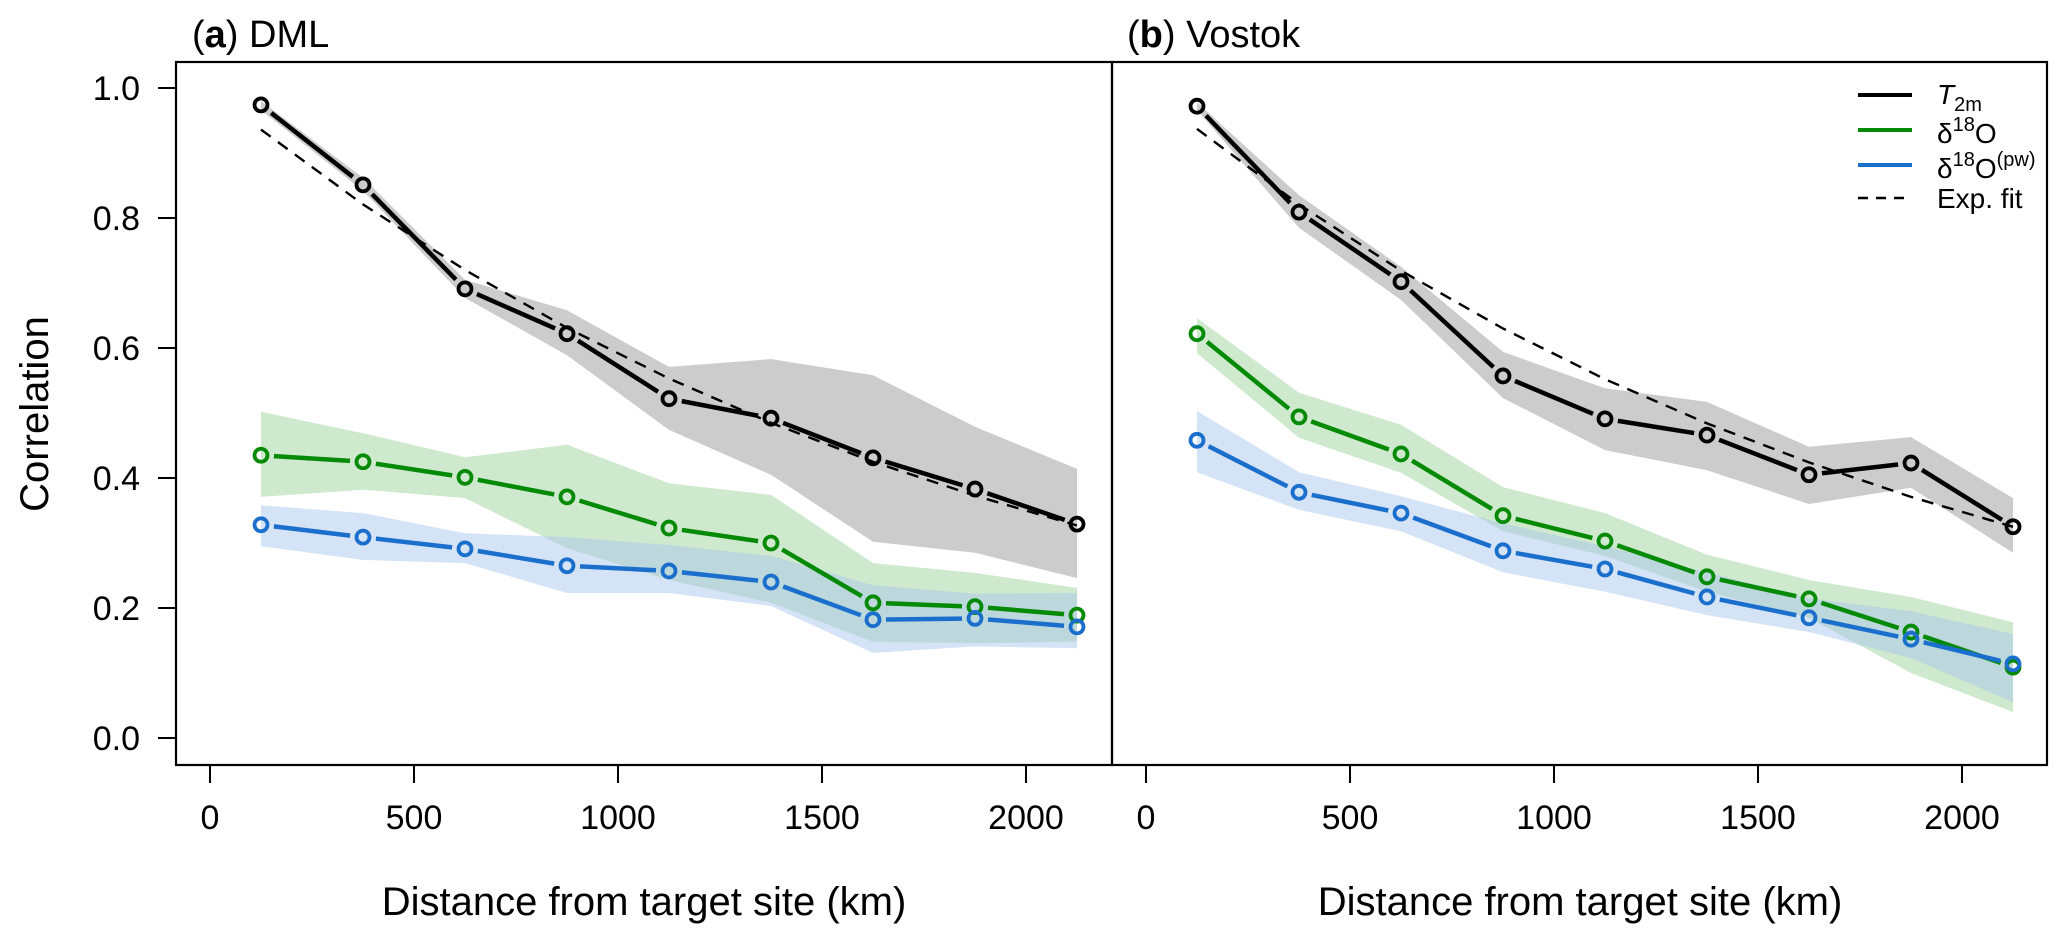  I want to click on y-tick-label: 0.8, so click(116, 219).